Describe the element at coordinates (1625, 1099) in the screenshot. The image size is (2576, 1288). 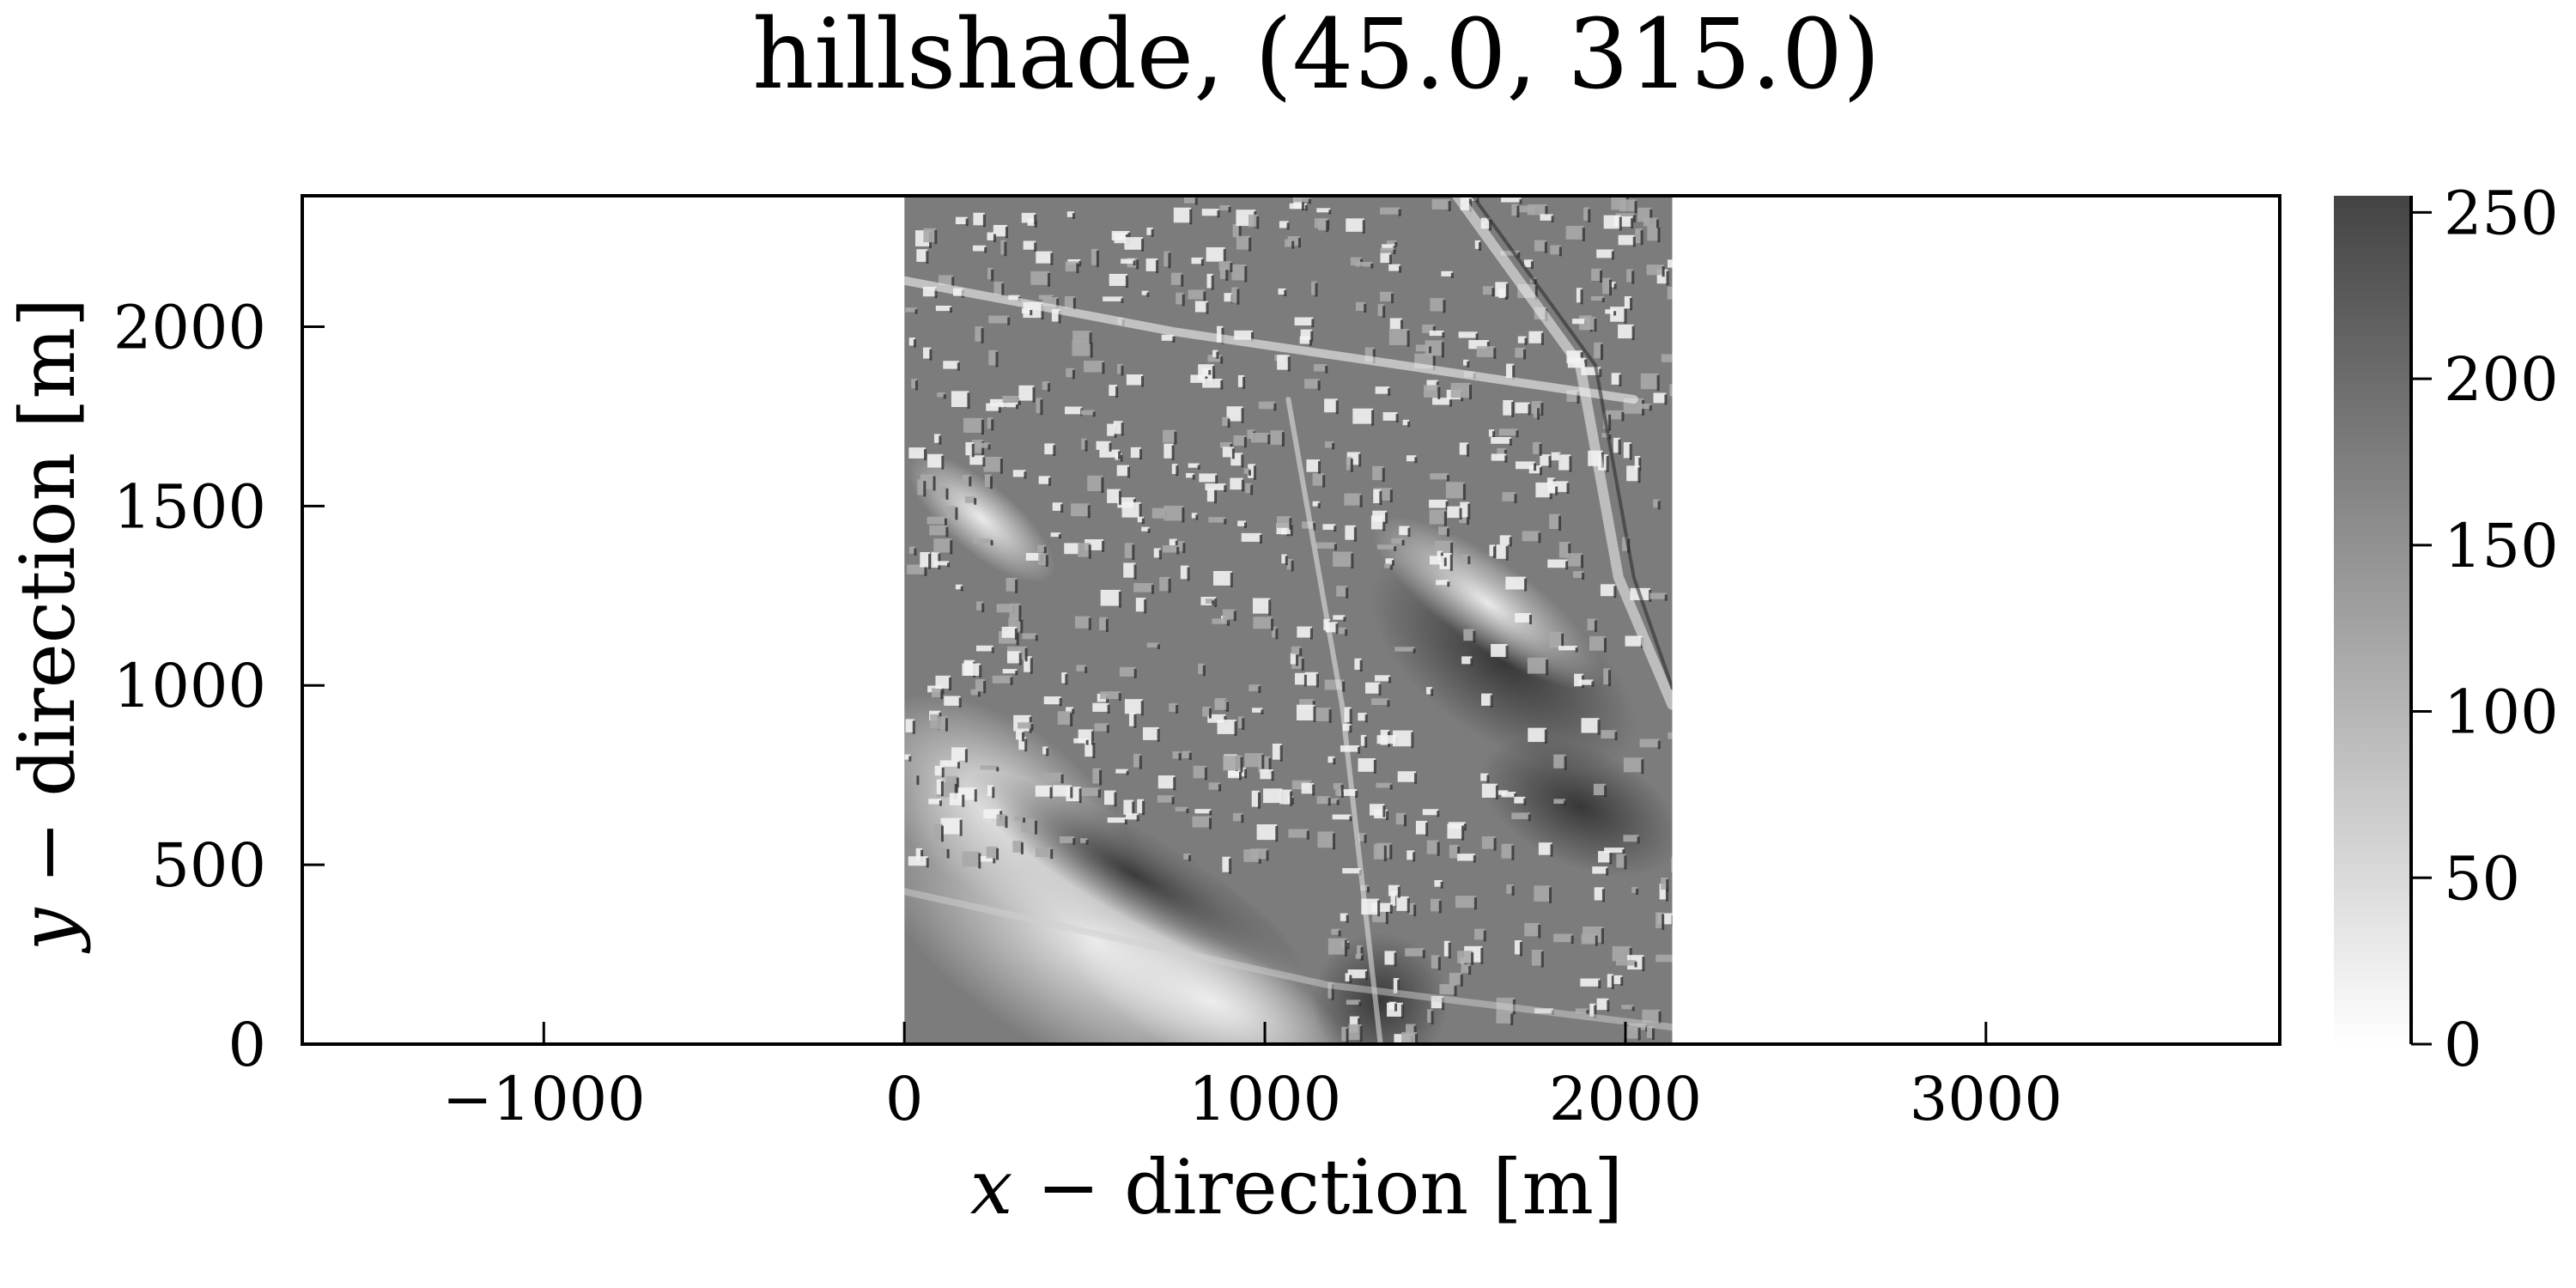
I see `x-tick-label: 2000` at that location.